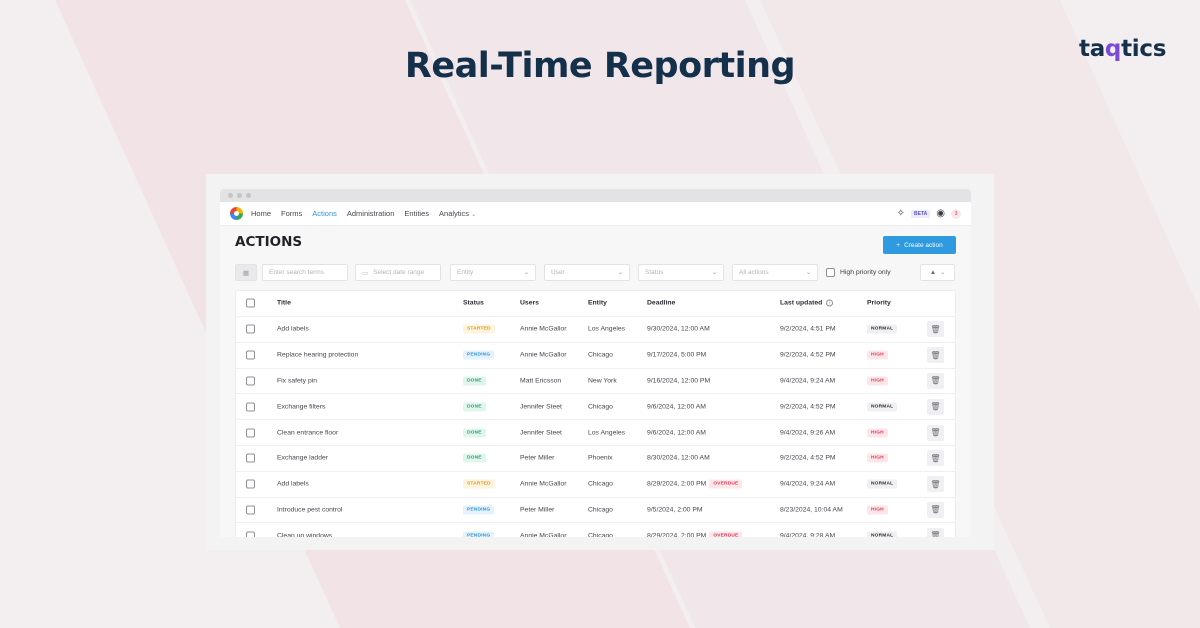 The width and height of the screenshot is (1200, 628). Describe the element at coordinates (541, 381) in the screenshot. I see `row-user: Matt Ericsson` at that location.